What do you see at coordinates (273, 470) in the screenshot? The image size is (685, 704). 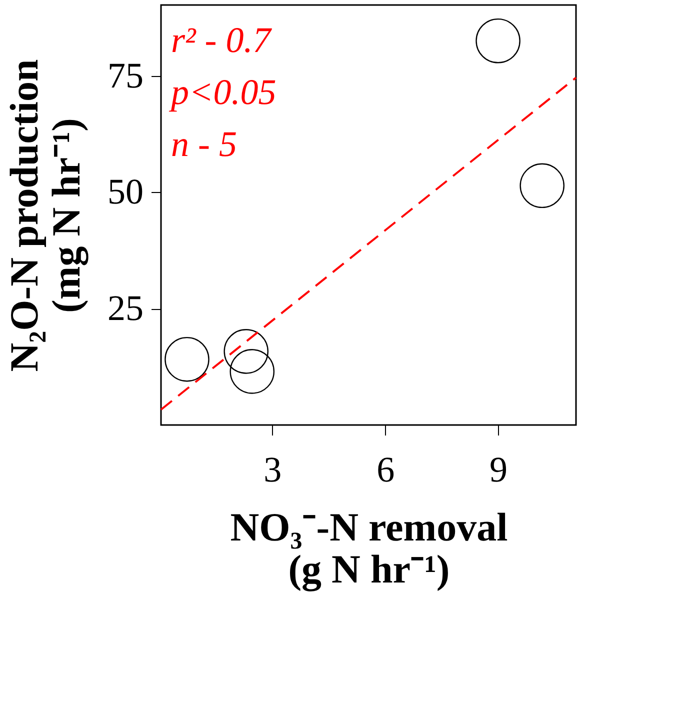 I see `x-tick-label: 3` at bounding box center [273, 470].